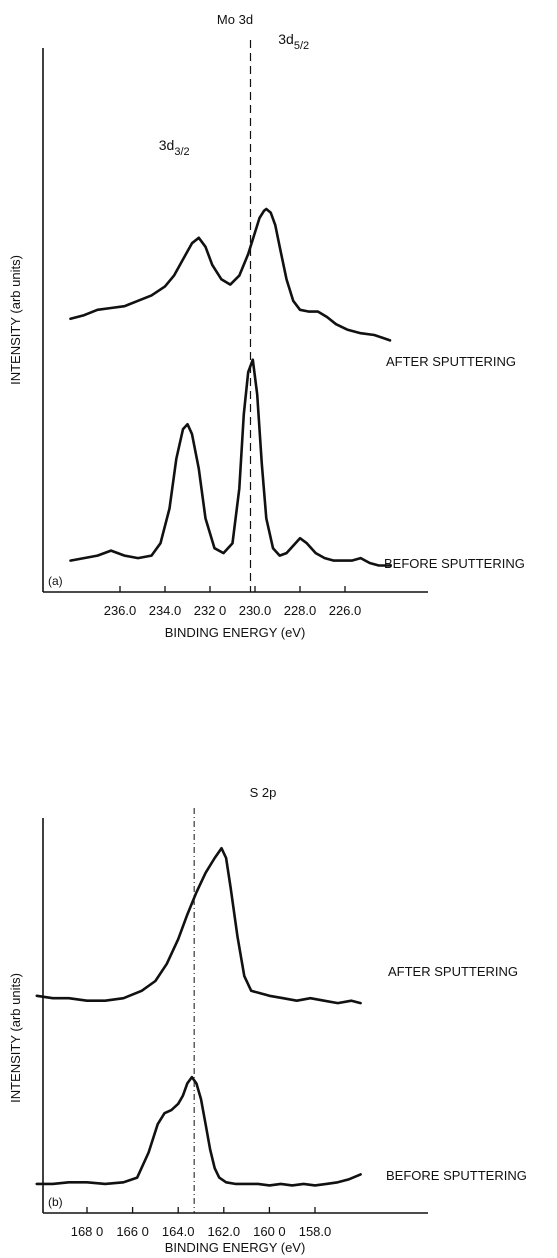 The width and height of the screenshot is (557, 1258). What do you see at coordinates (55, 581) in the screenshot?
I see `panel-a-label: (a)` at bounding box center [55, 581].